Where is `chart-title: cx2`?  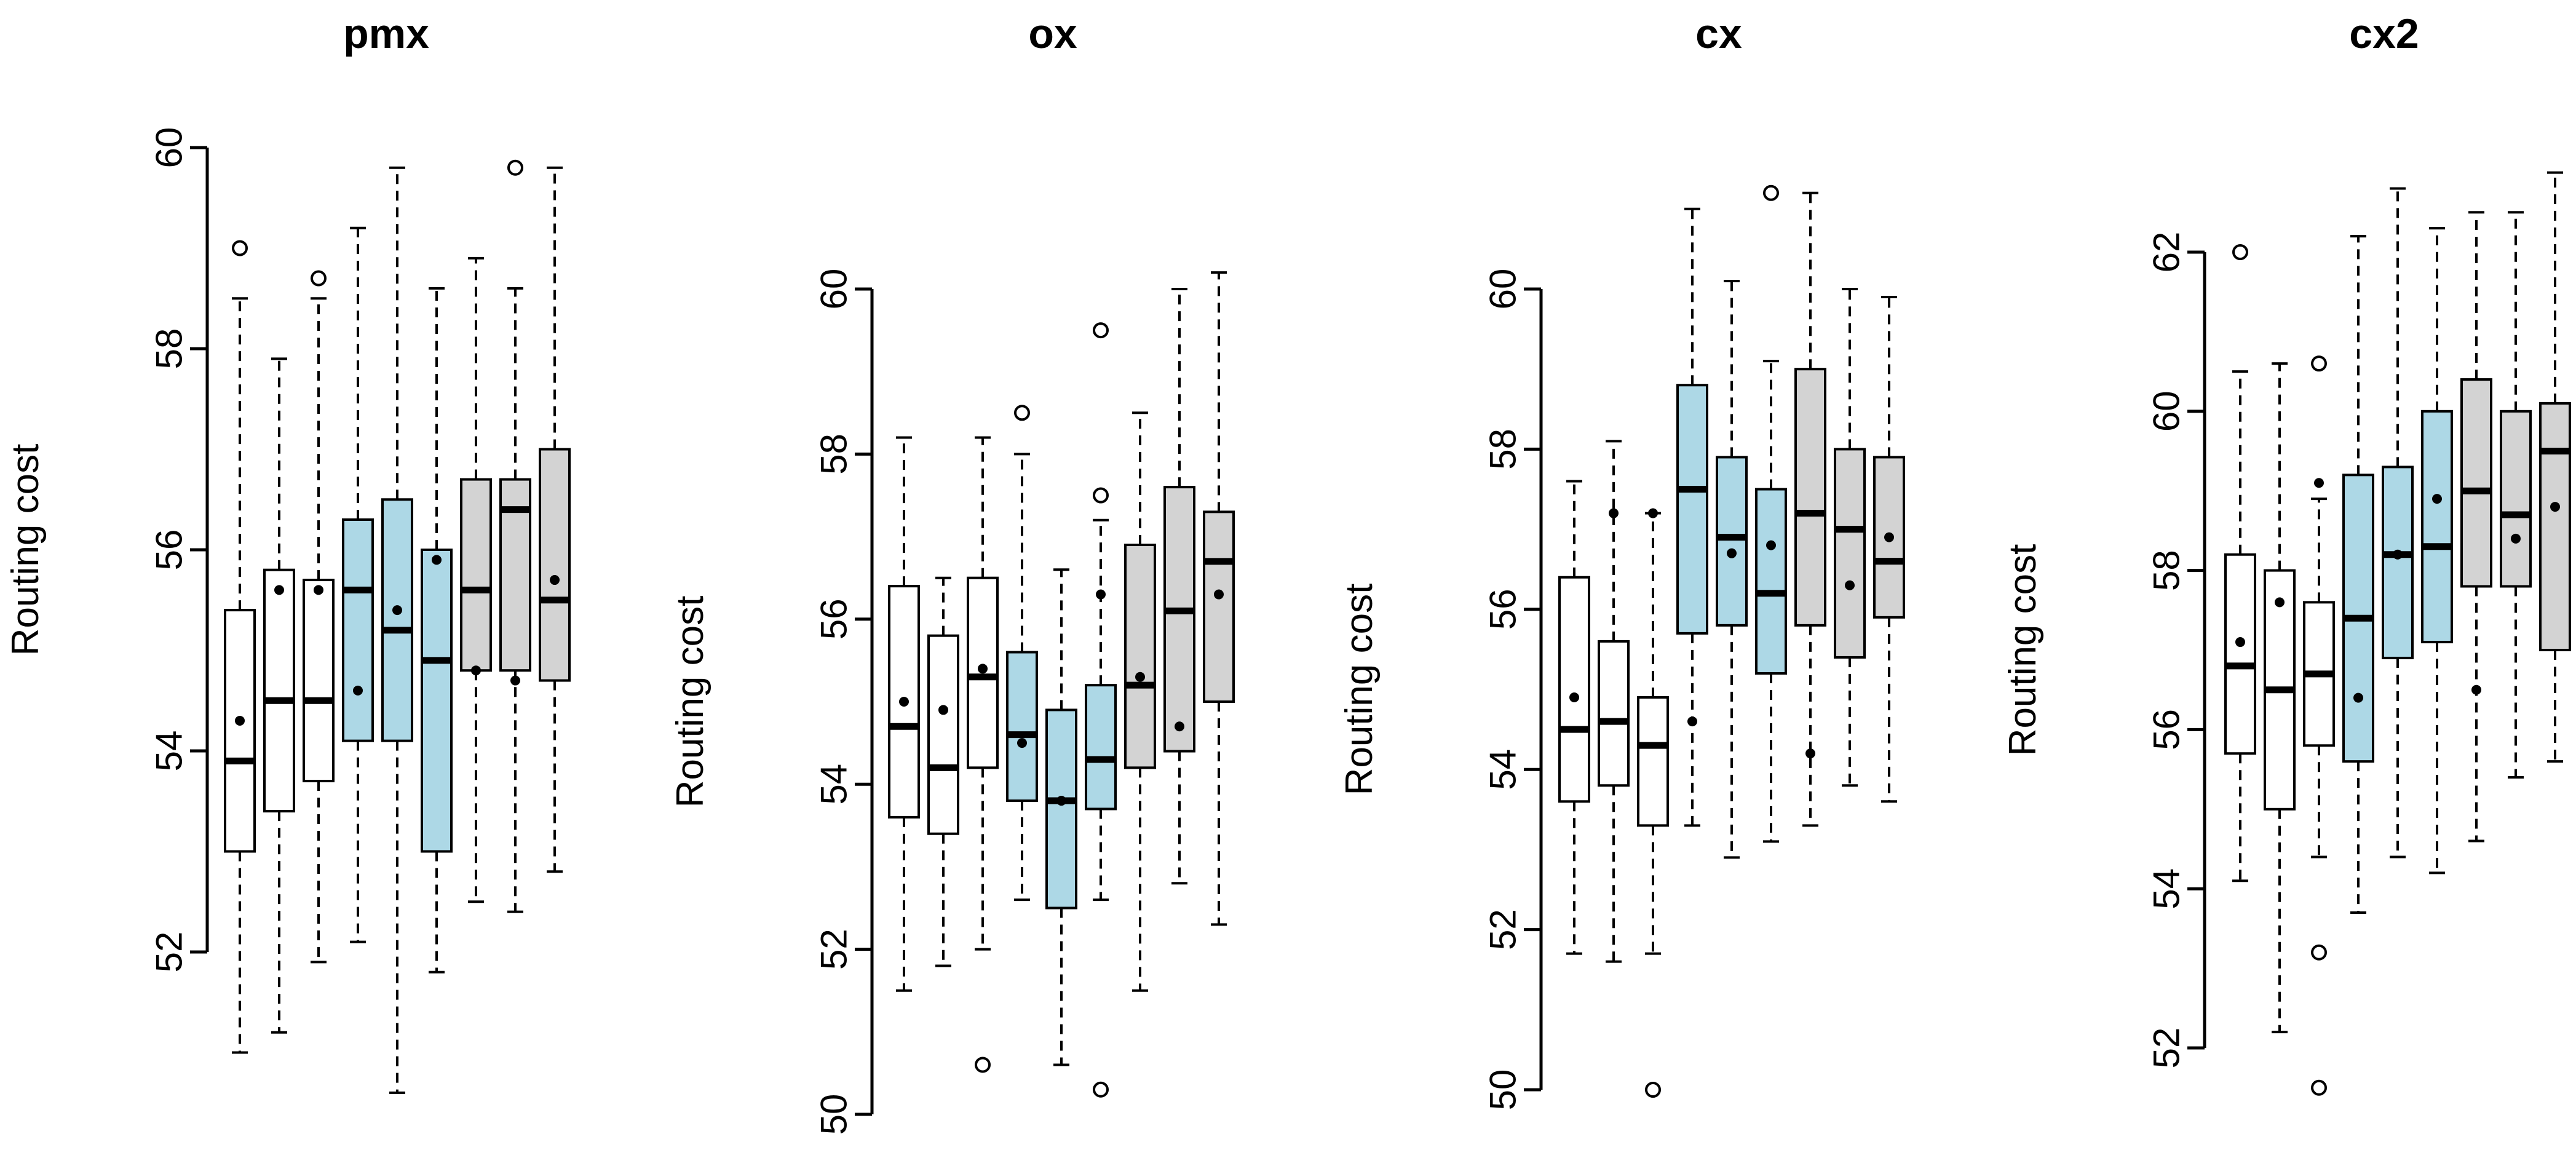 chart-title: cx2 is located at coordinates (2384, 33).